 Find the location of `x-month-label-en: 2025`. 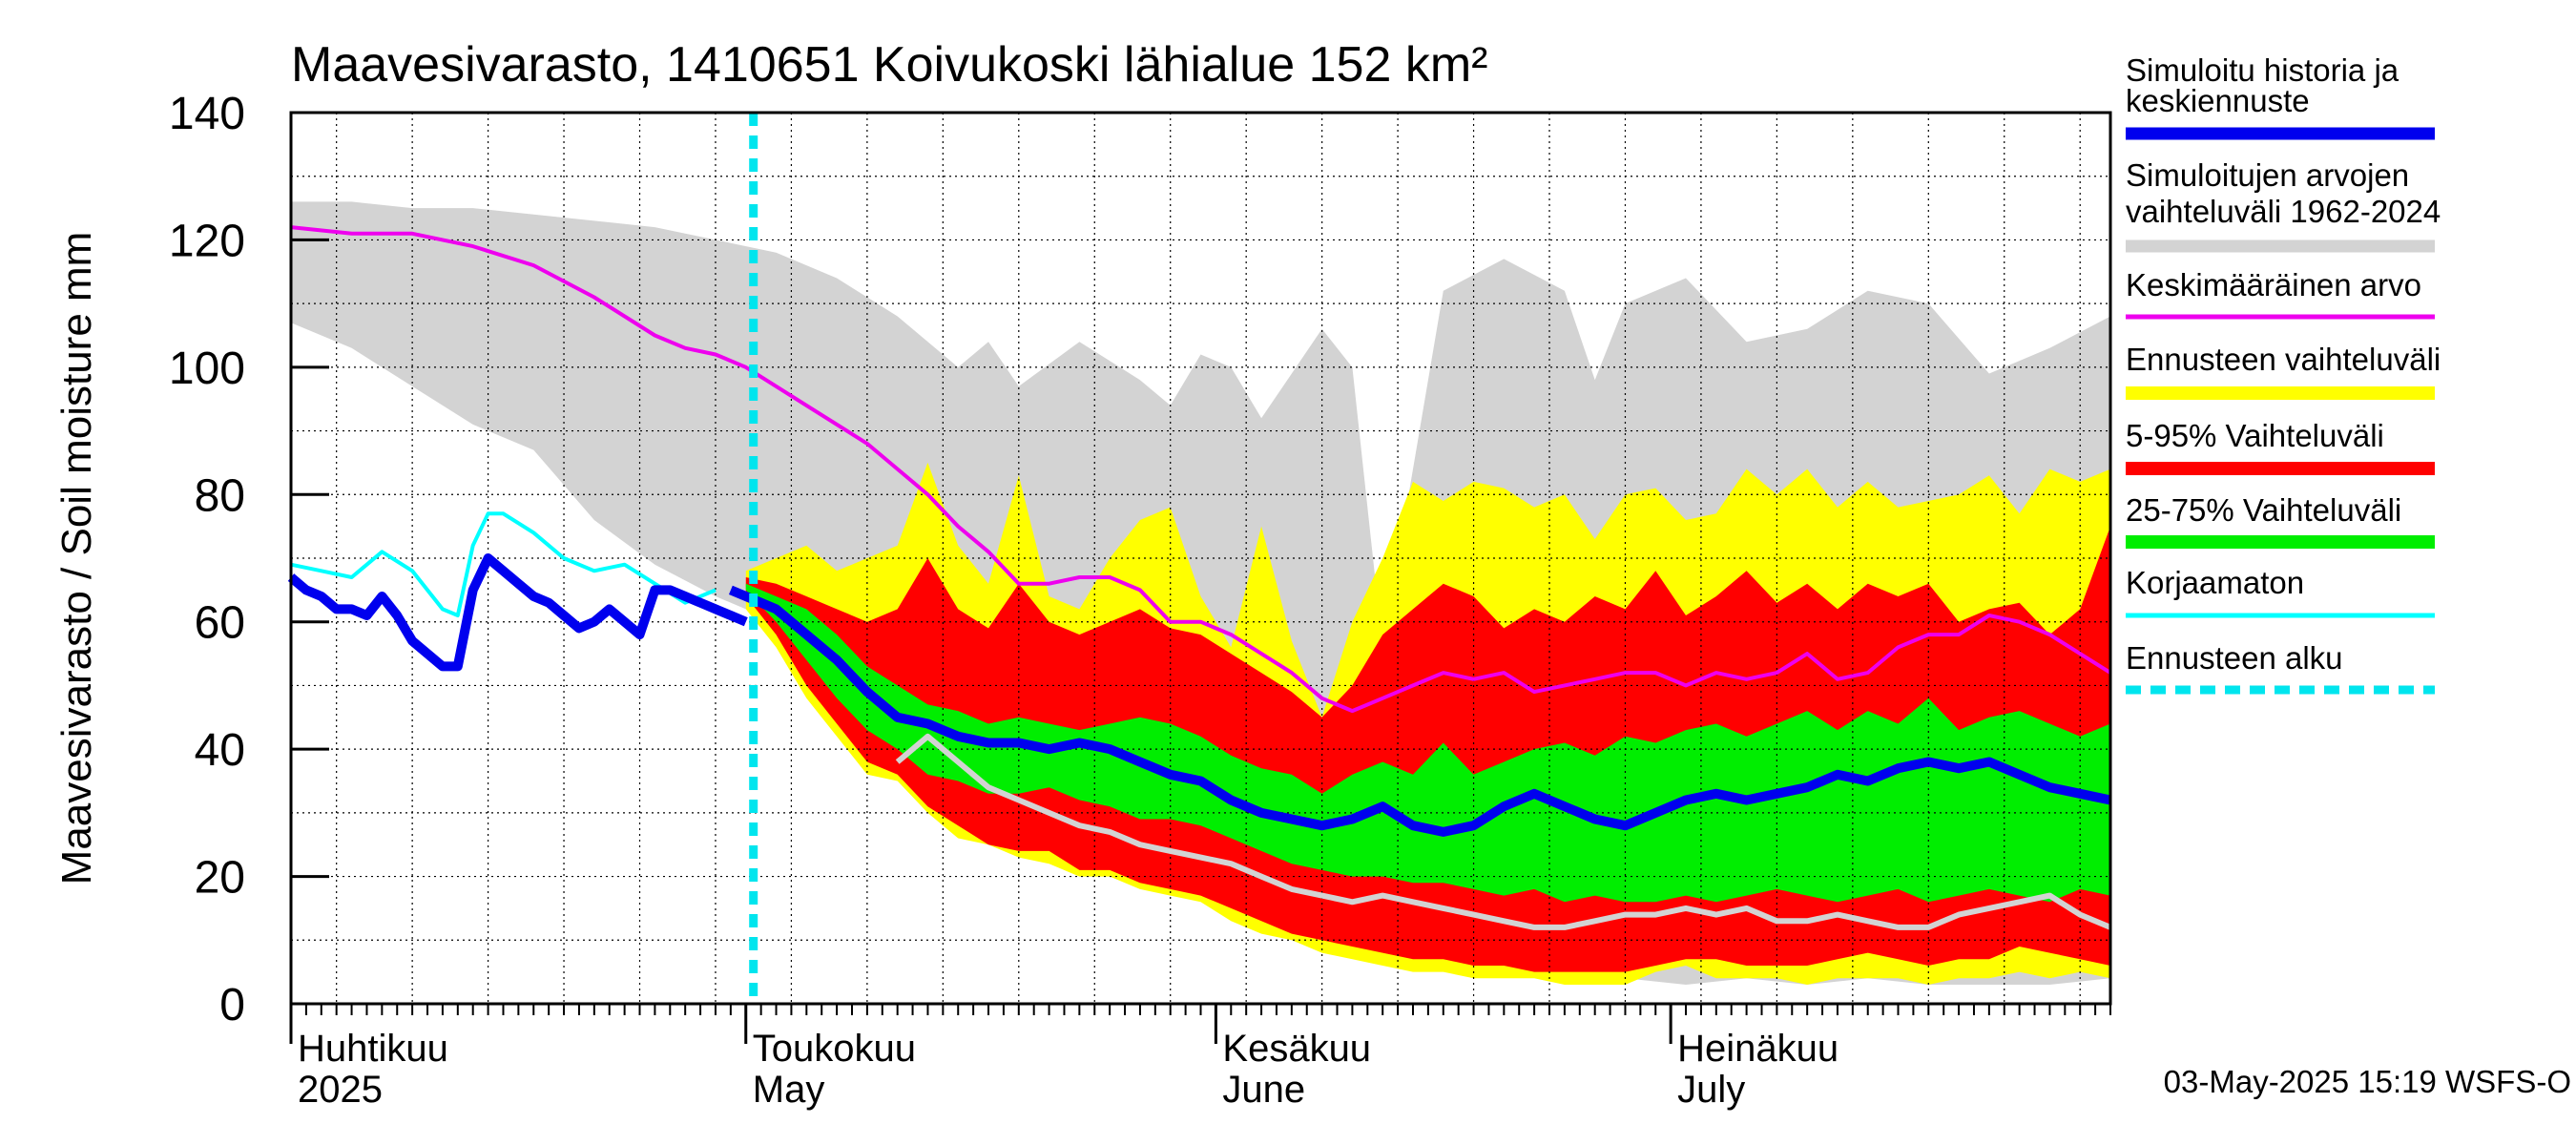

x-month-label-en: 2025 is located at coordinates (340, 1090).